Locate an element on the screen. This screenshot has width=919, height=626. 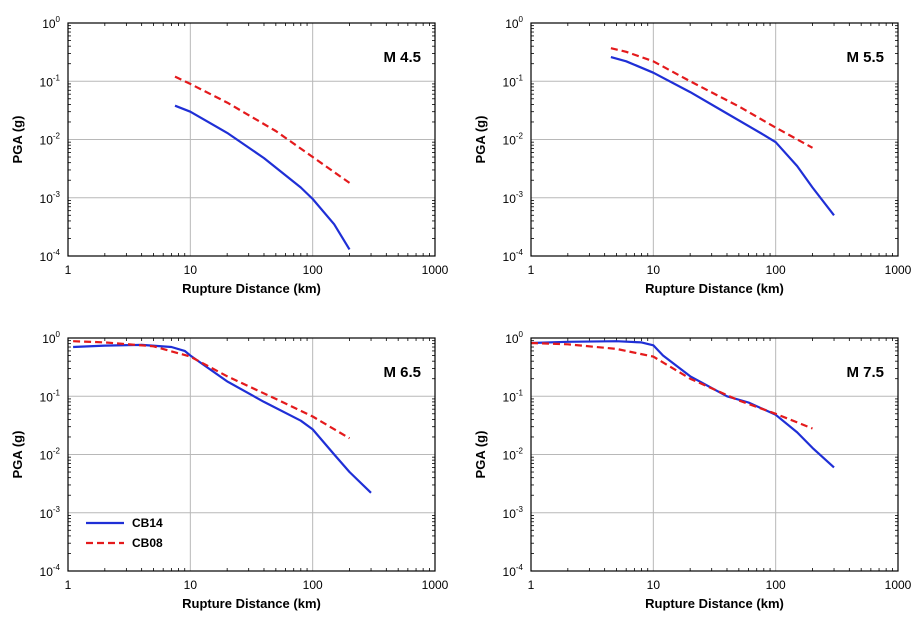
magnitude-label: M 6.5 is located at coordinates (402, 372).